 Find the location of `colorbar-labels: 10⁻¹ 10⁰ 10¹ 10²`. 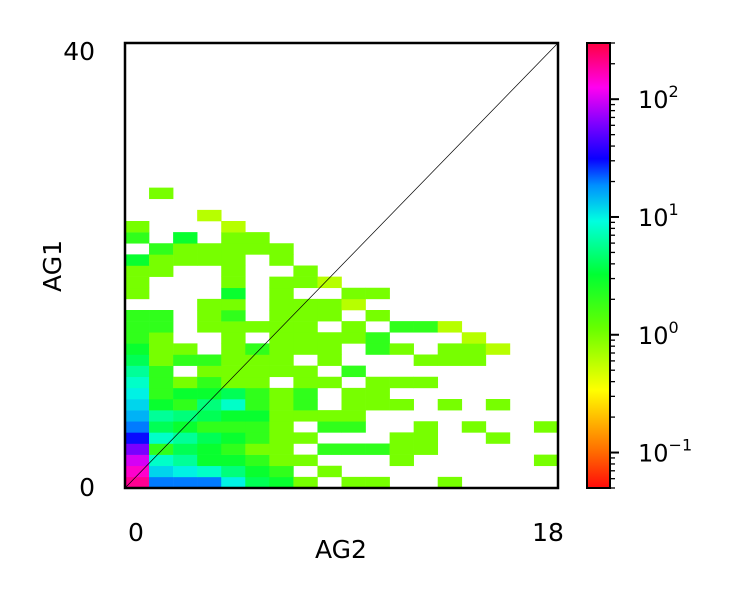

colorbar-labels: 10⁻¹ 10⁰ 10¹ 10² is located at coordinates (665, 274).